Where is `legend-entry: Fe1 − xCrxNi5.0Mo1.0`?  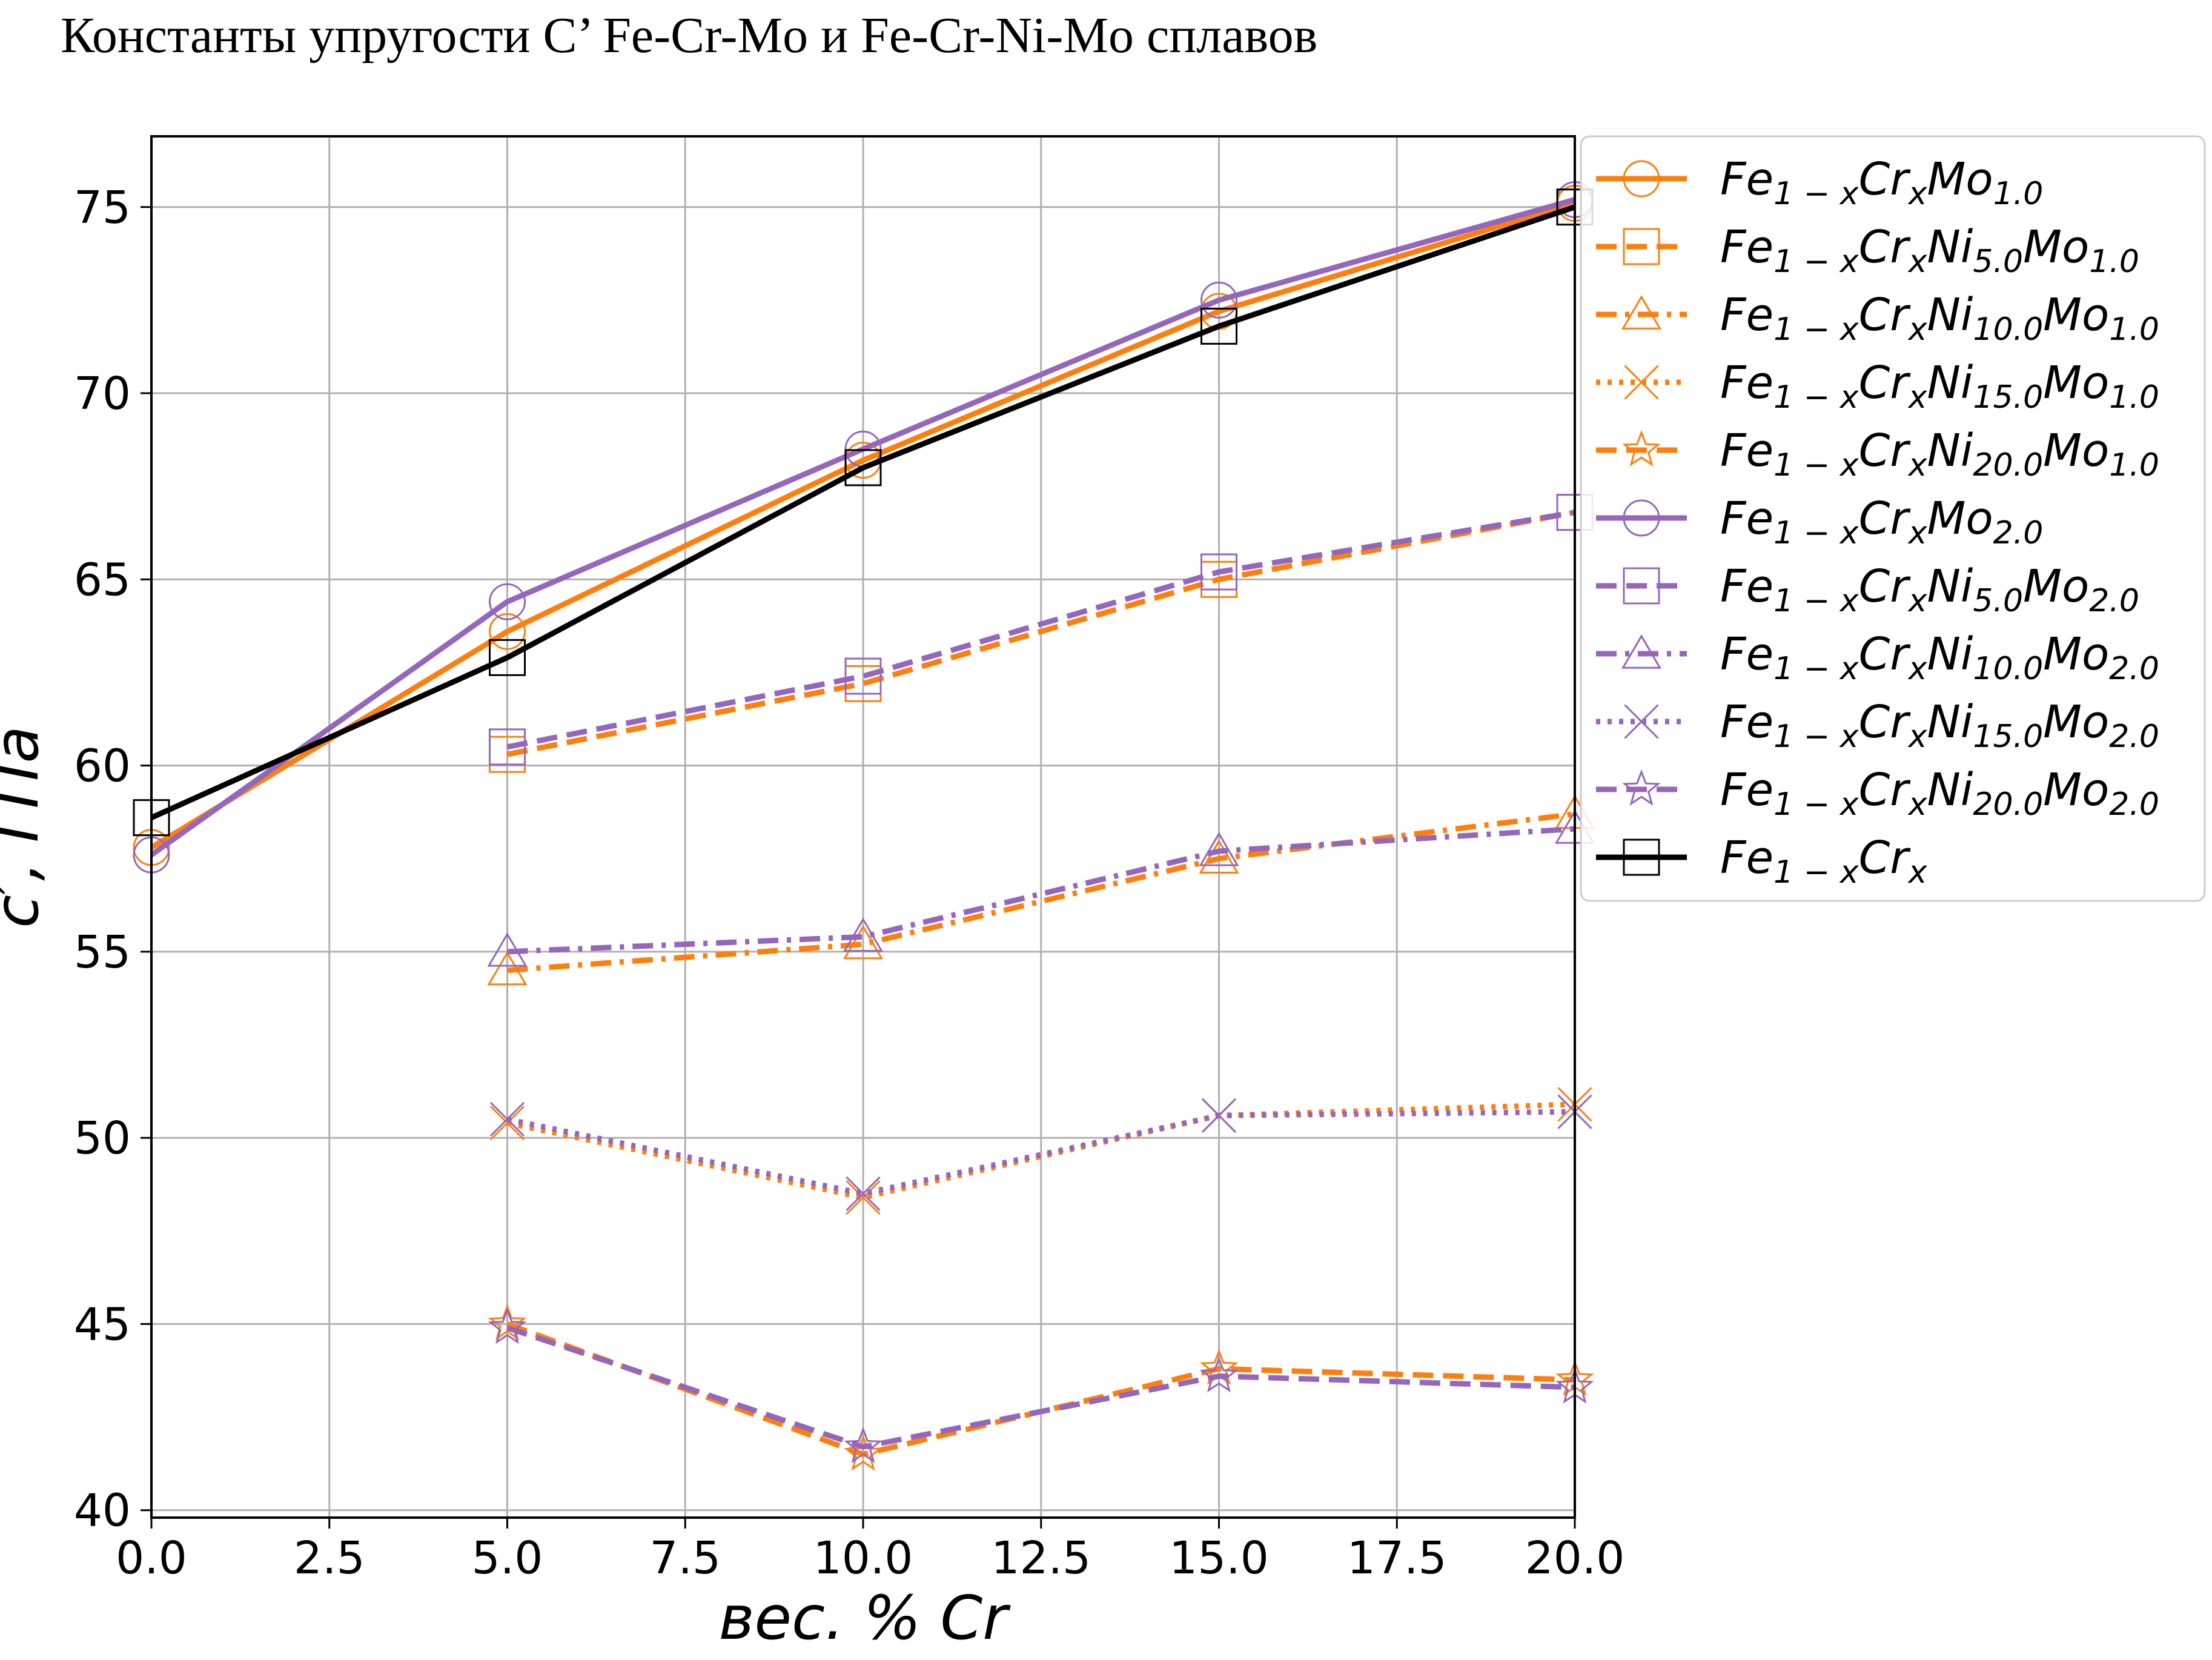 legend-entry: Fe1 − xCrxNi5.0Mo1.0 is located at coordinates (1868, 251).